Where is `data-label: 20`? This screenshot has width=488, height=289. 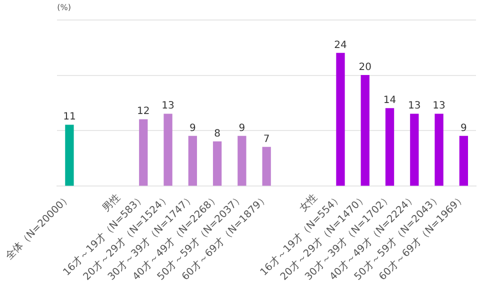
data-label: 20 is located at coordinates (365, 67).